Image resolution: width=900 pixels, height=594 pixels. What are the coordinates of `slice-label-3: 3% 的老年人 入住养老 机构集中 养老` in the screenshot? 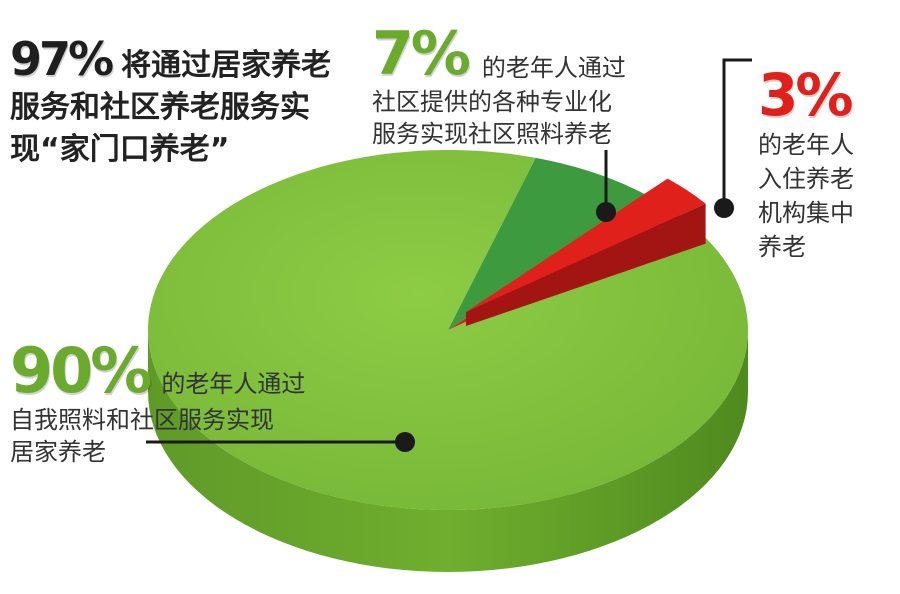 It's located at (828, 163).